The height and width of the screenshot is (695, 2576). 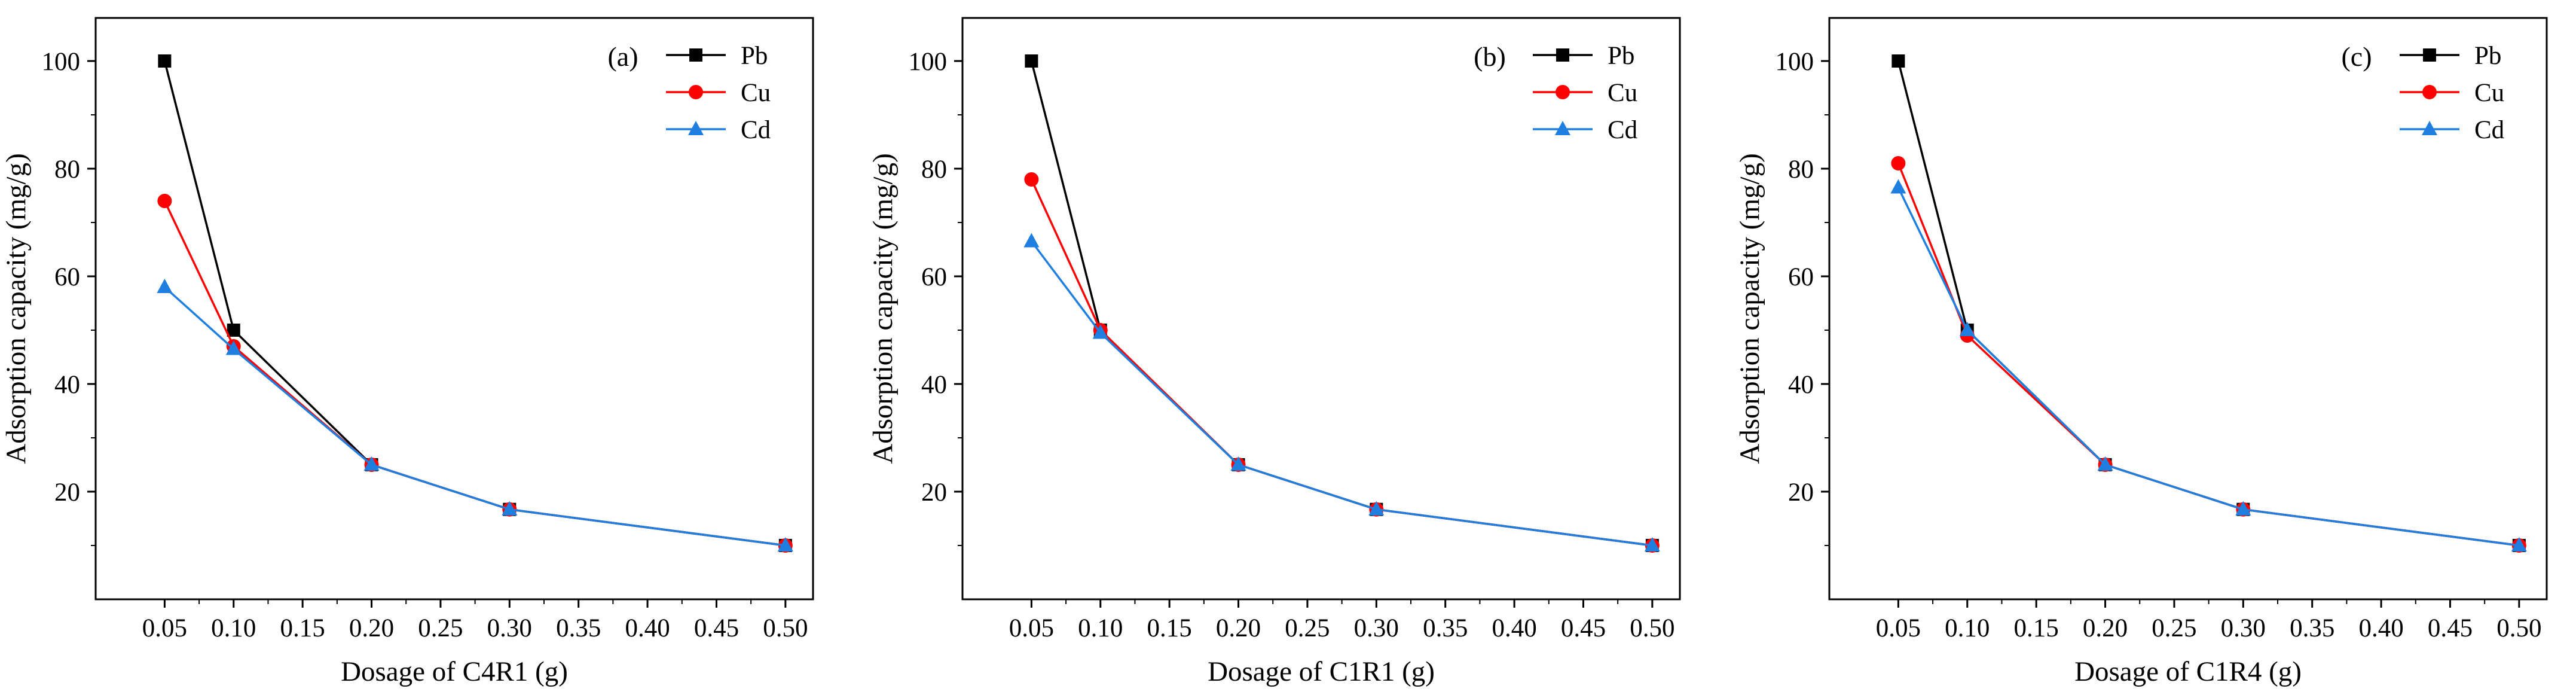 What do you see at coordinates (455, 671) in the screenshot?
I see `x-axis-title: Dosage of C4R1 (g)` at bounding box center [455, 671].